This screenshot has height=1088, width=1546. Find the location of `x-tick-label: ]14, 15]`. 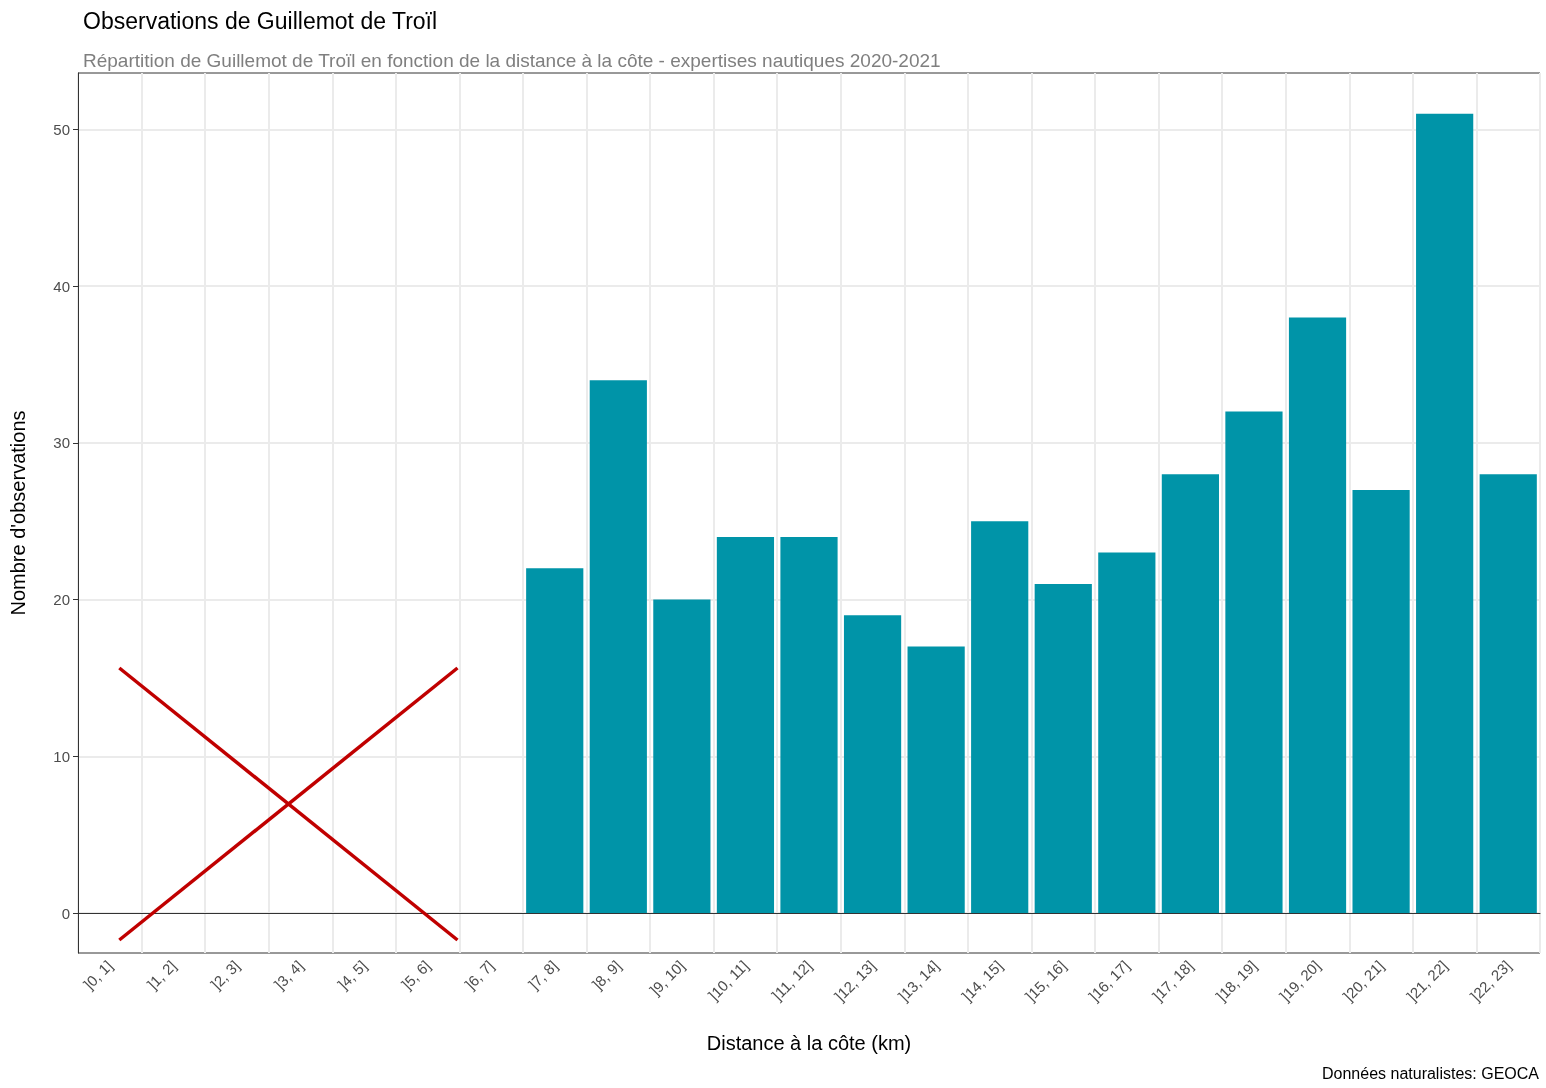

x-tick-label: ]14, 15] is located at coordinates (982, 980).